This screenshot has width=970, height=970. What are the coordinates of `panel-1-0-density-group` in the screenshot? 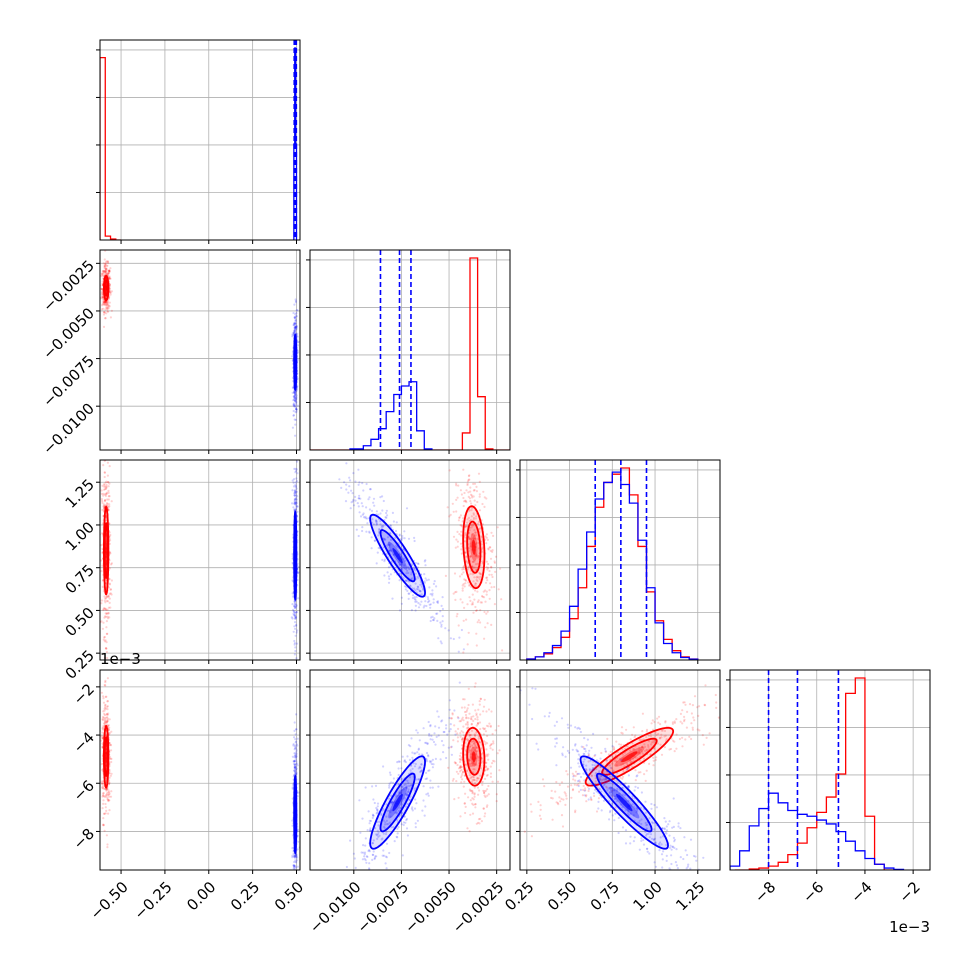 It's located at (200, 343).